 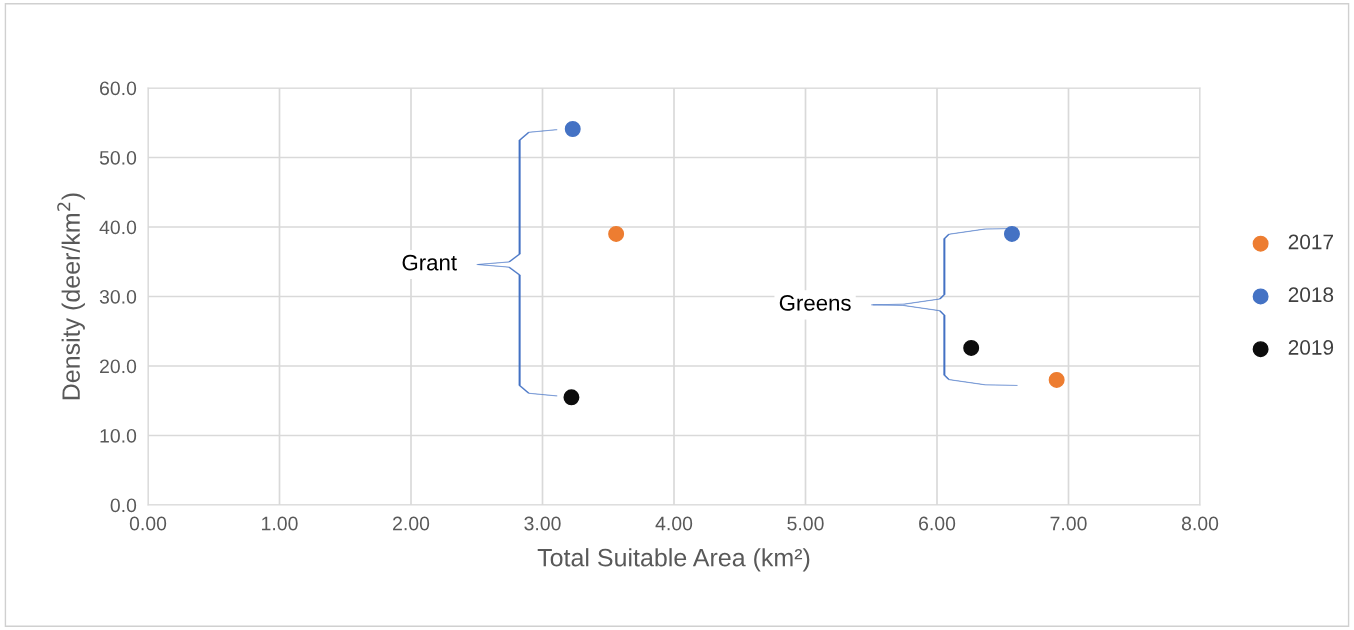 I want to click on legend-label: 2017, so click(x=1311, y=242).